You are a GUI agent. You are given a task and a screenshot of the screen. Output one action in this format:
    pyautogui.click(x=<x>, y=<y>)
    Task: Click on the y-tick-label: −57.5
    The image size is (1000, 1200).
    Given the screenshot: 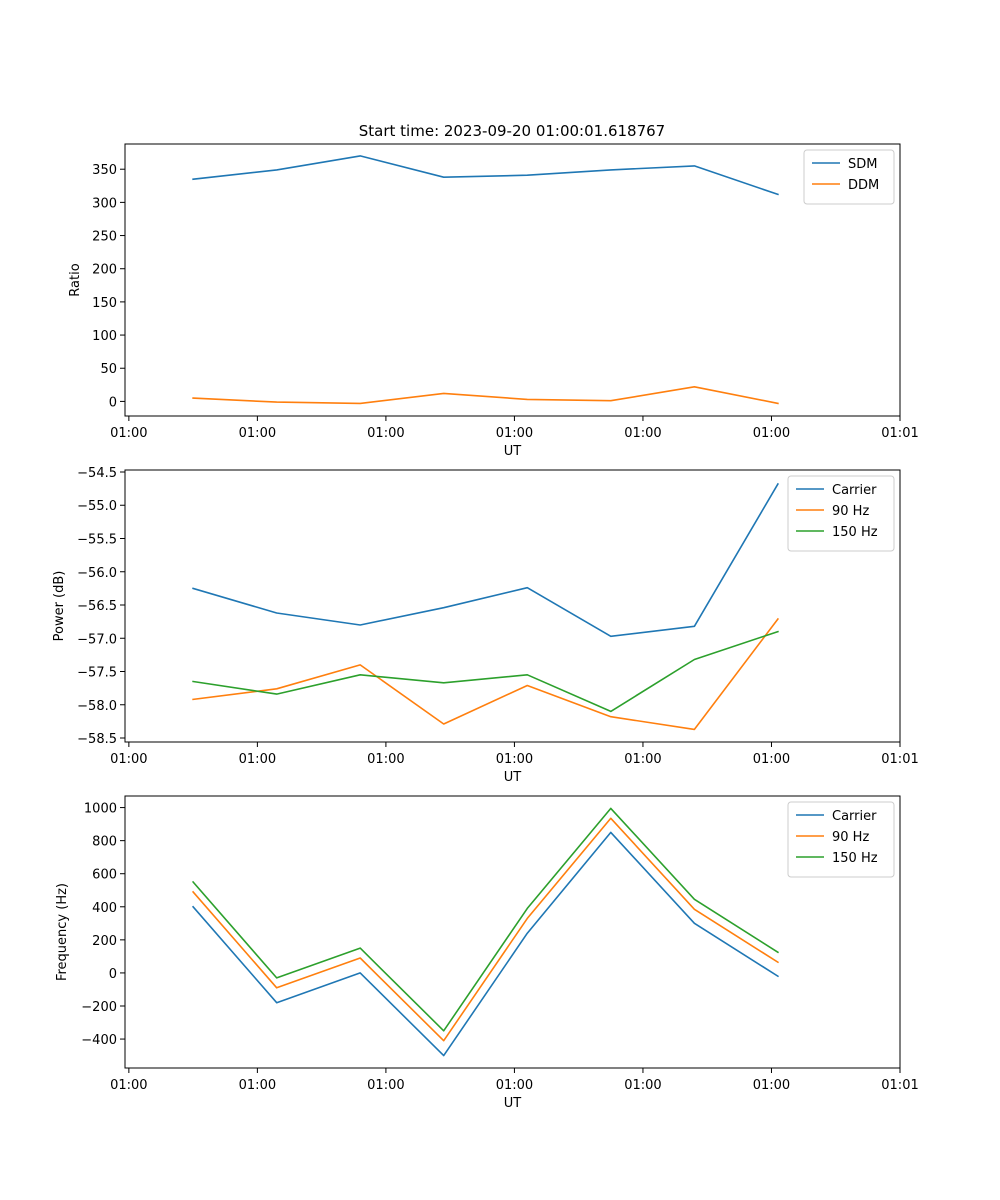 What is the action you would take?
    pyautogui.click(x=97, y=673)
    